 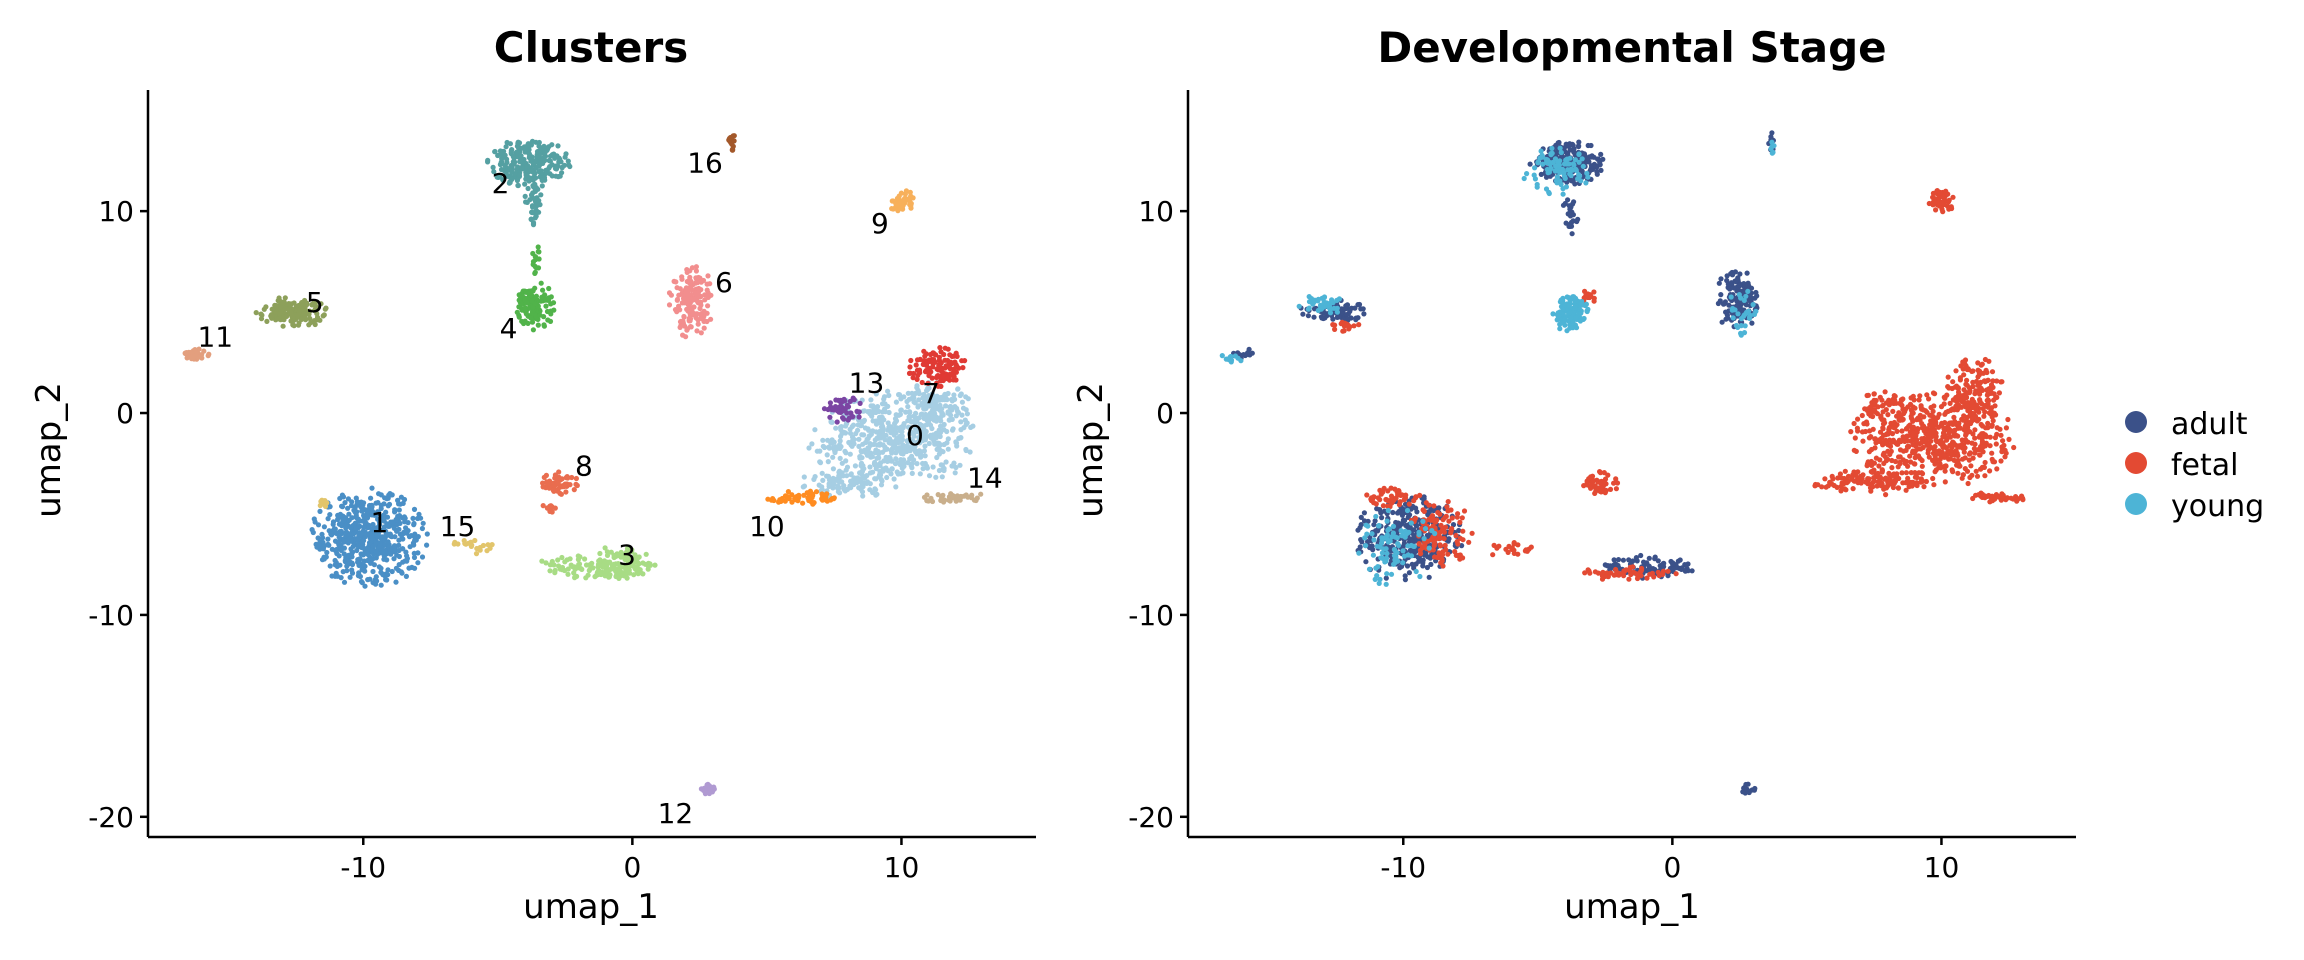 What do you see at coordinates (49, 450) in the screenshot?
I see `clusters-y-axis-title: umap_2` at bounding box center [49, 450].